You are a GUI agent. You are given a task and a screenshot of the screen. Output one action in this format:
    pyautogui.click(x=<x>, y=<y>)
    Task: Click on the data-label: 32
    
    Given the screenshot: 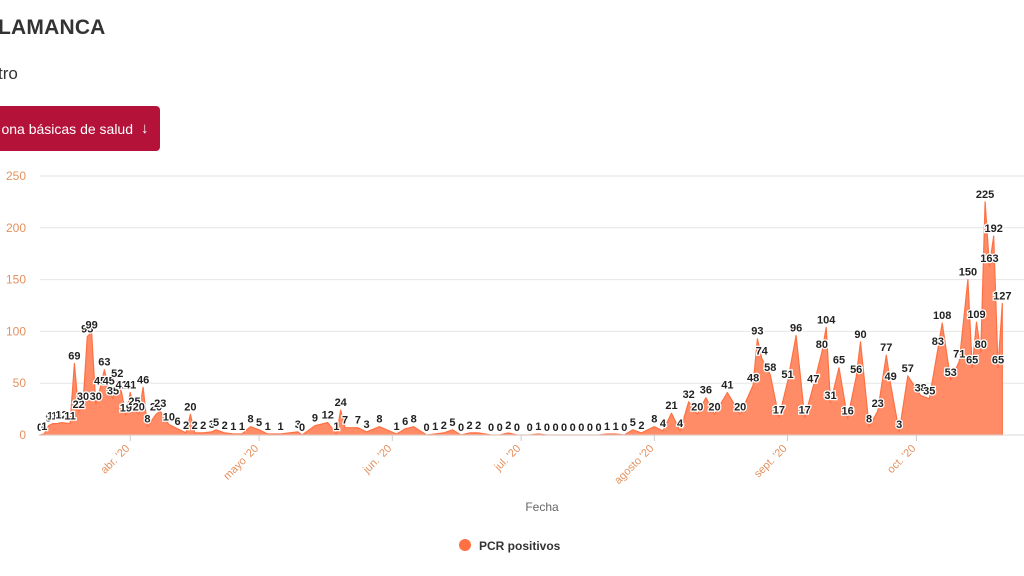 What is the action you would take?
    pyautogui.click(x=689, y=395)
    